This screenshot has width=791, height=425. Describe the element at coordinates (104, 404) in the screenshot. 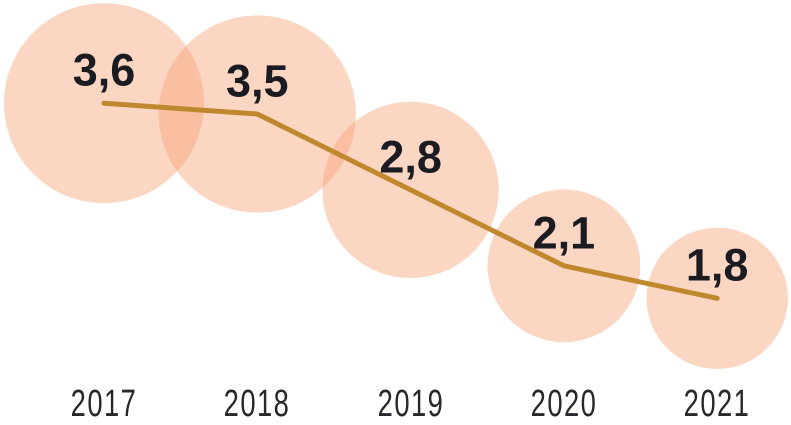

I see `category-label-2017: 2017` at that location.